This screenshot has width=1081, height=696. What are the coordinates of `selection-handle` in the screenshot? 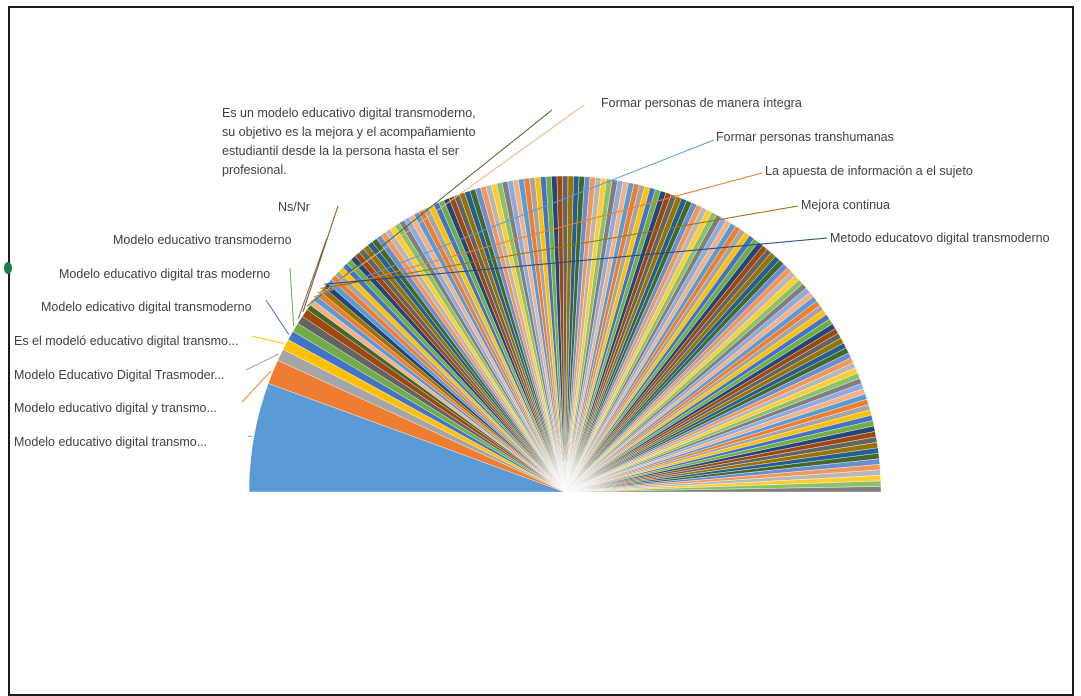 It's located at (8, 268).